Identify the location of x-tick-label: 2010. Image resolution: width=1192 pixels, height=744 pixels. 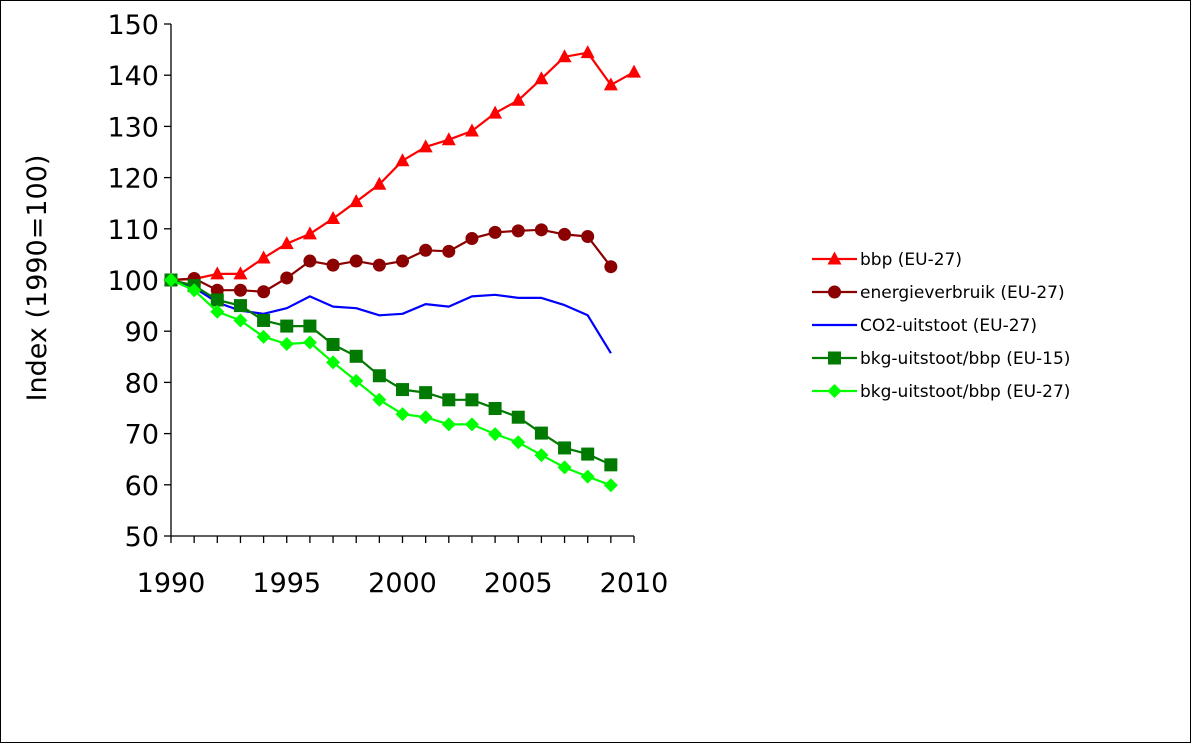
(634, 583).